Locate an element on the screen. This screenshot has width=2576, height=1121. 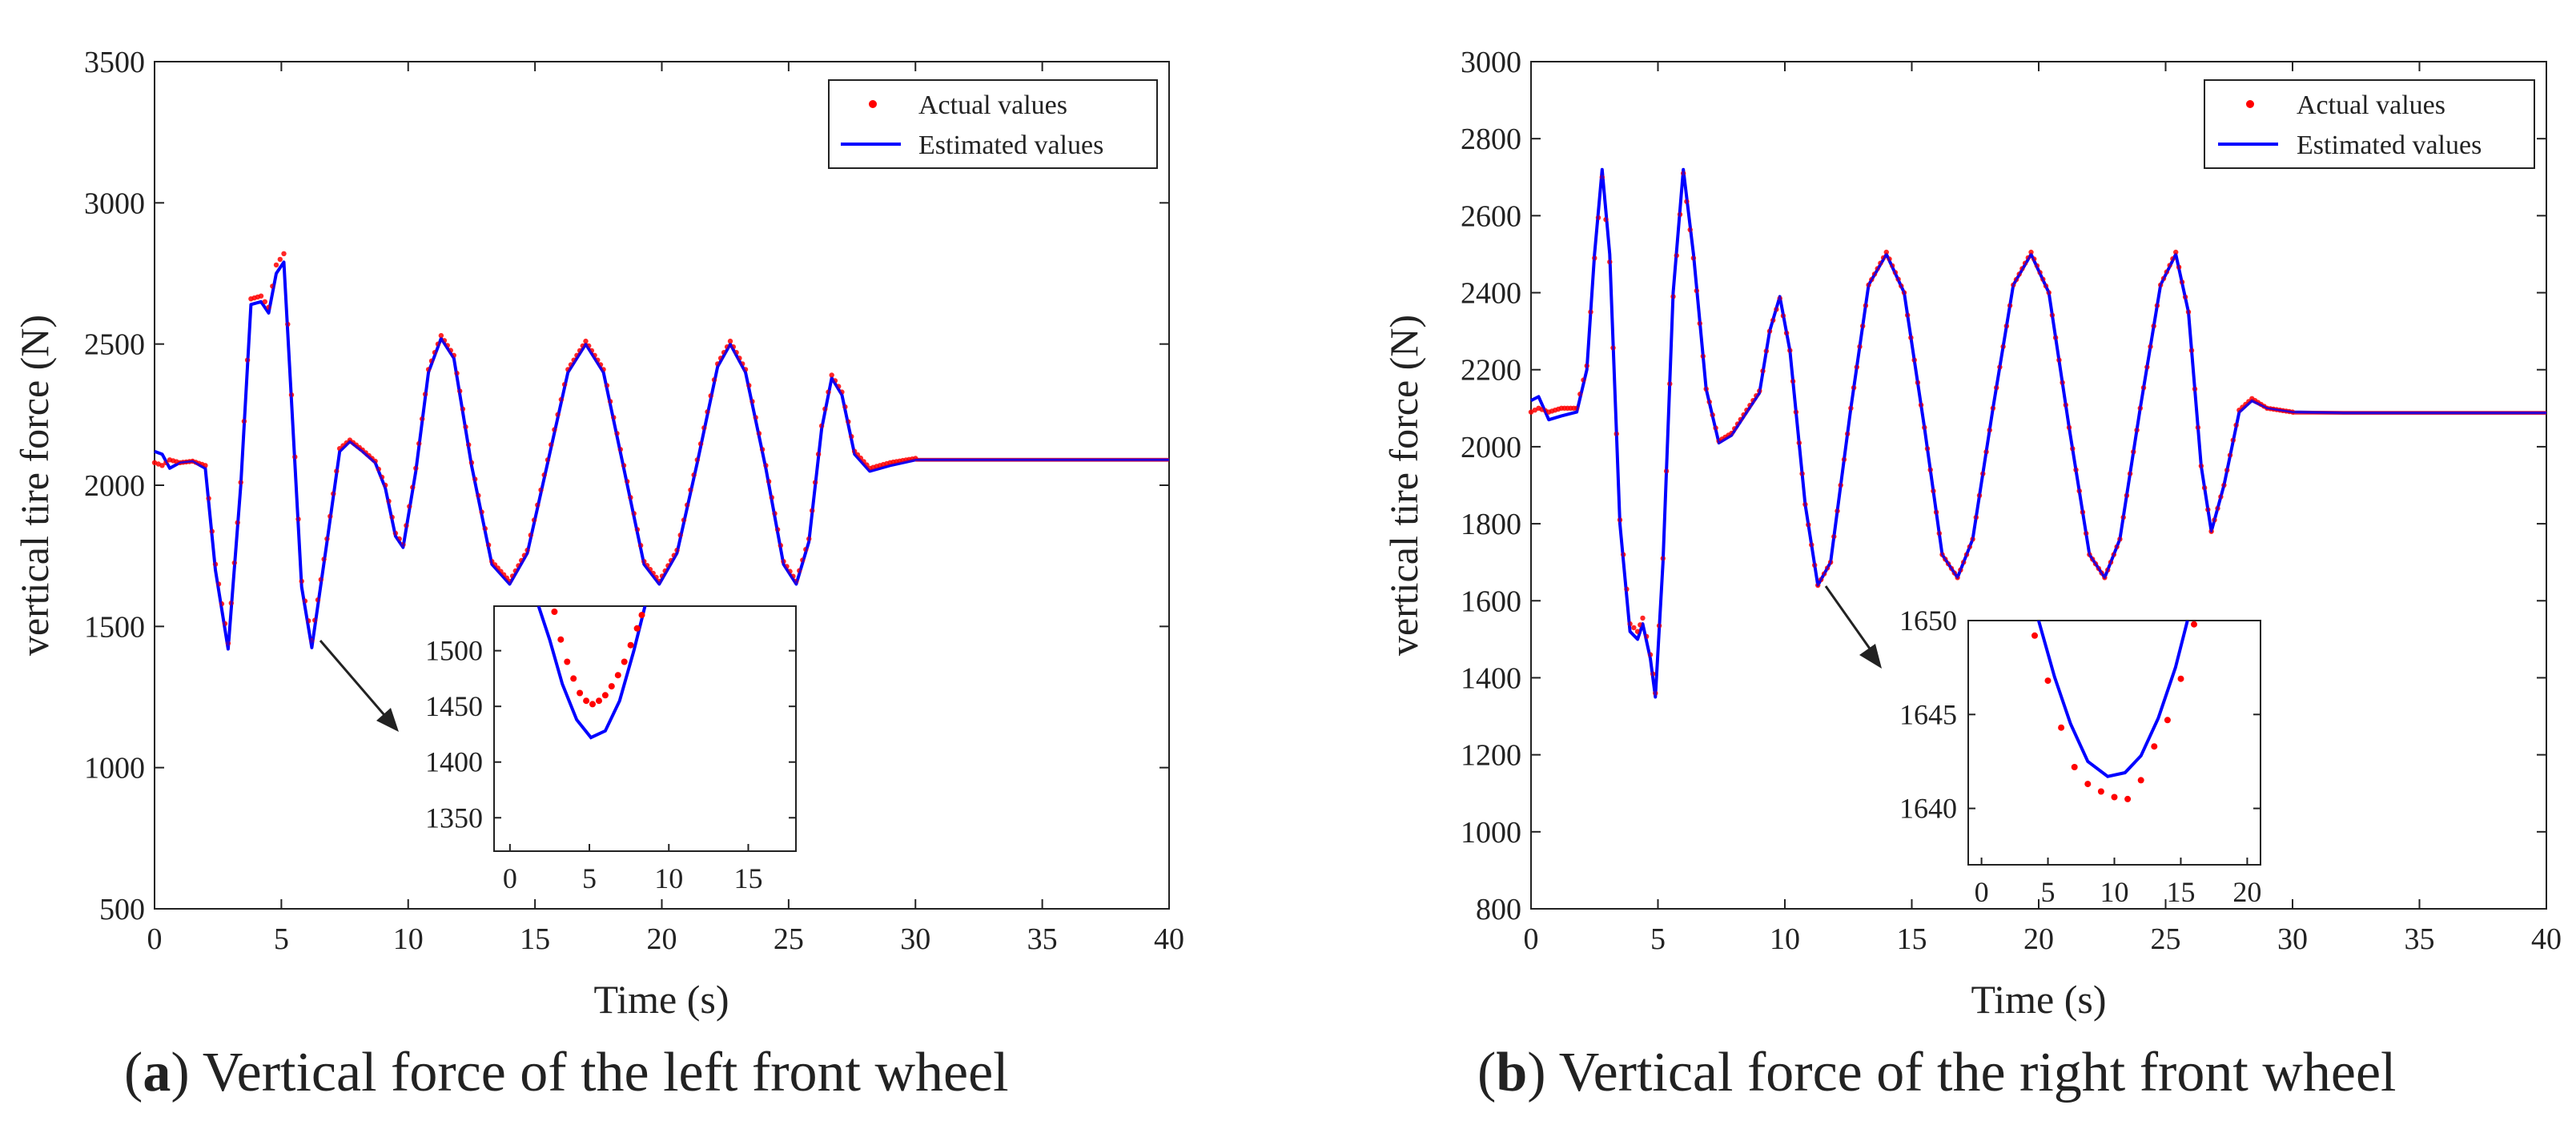
inset-left: 1350 1400 1450 1500 0 5 10 15 is located at coordinates (611, 749).